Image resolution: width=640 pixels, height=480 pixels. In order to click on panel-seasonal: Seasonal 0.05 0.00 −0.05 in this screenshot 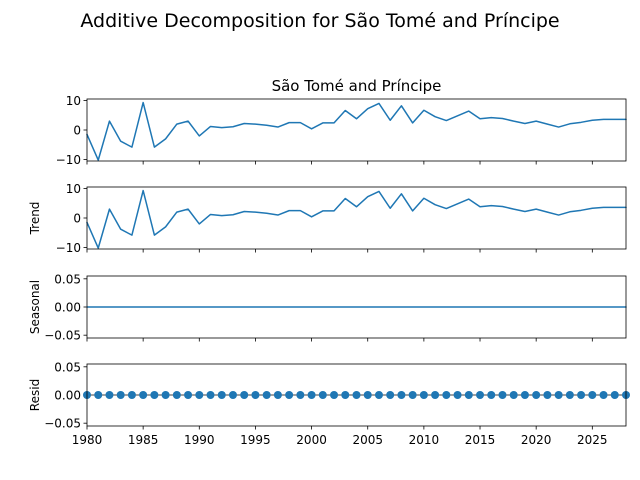, I will do `click(327, 307)`.